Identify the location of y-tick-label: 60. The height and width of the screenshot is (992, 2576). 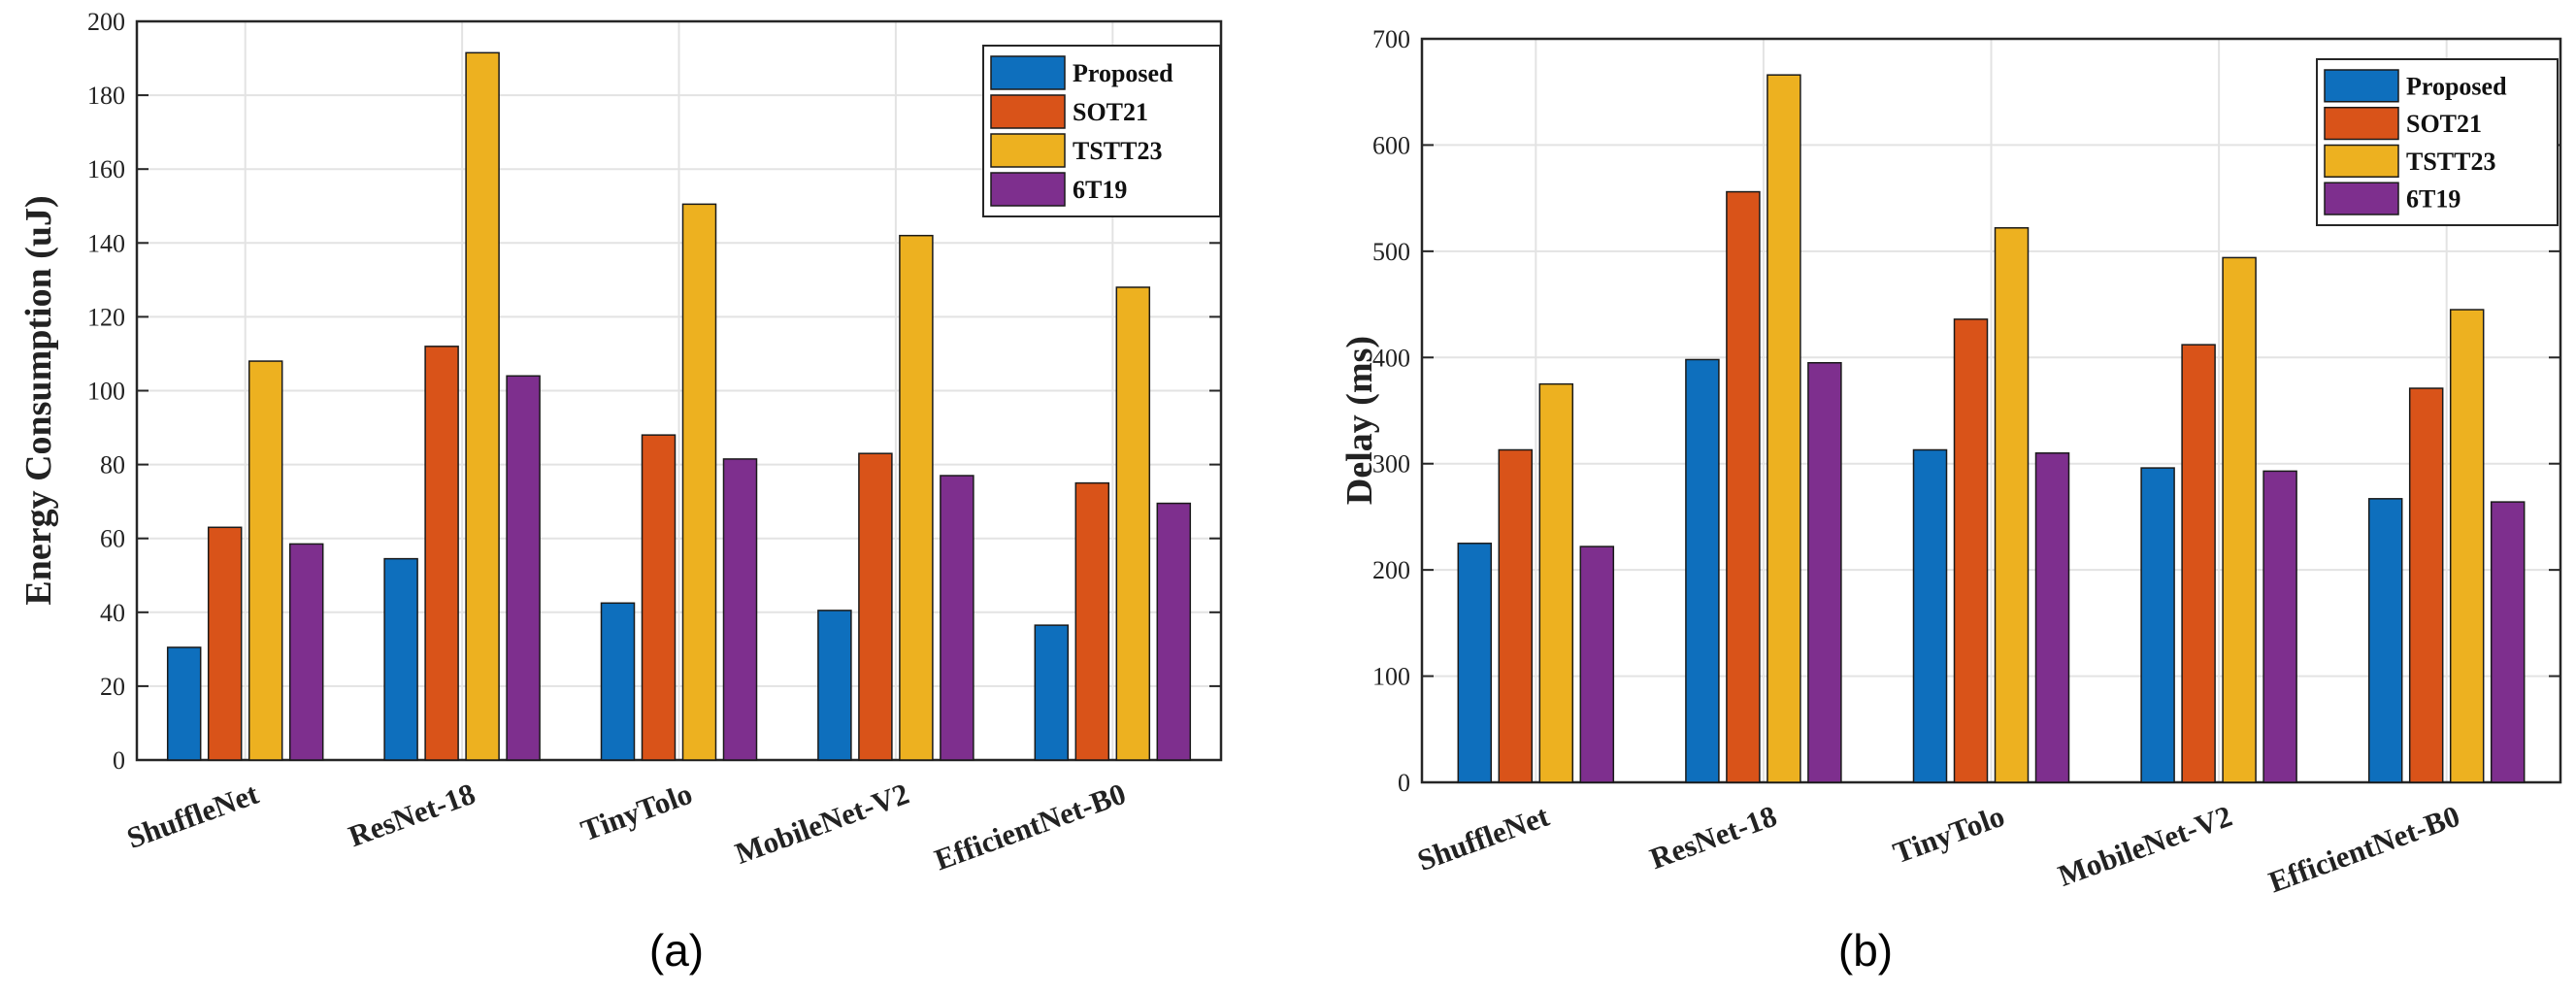
(112, 539).